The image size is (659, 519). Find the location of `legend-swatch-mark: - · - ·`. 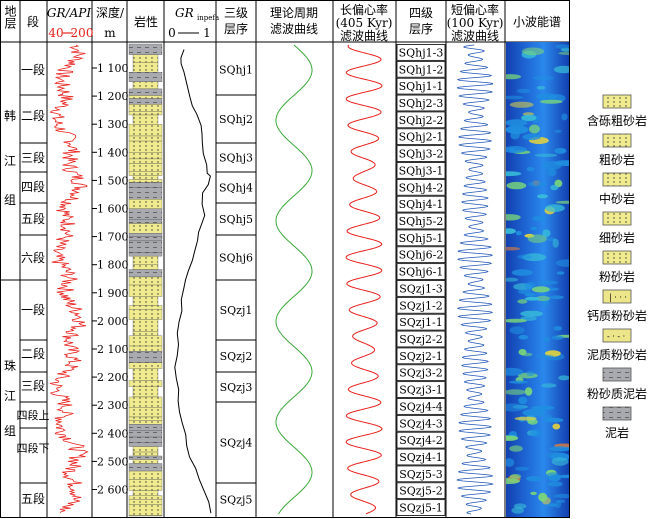

legend-swatch-mark: - · - · is located at coordinates (616, 336).